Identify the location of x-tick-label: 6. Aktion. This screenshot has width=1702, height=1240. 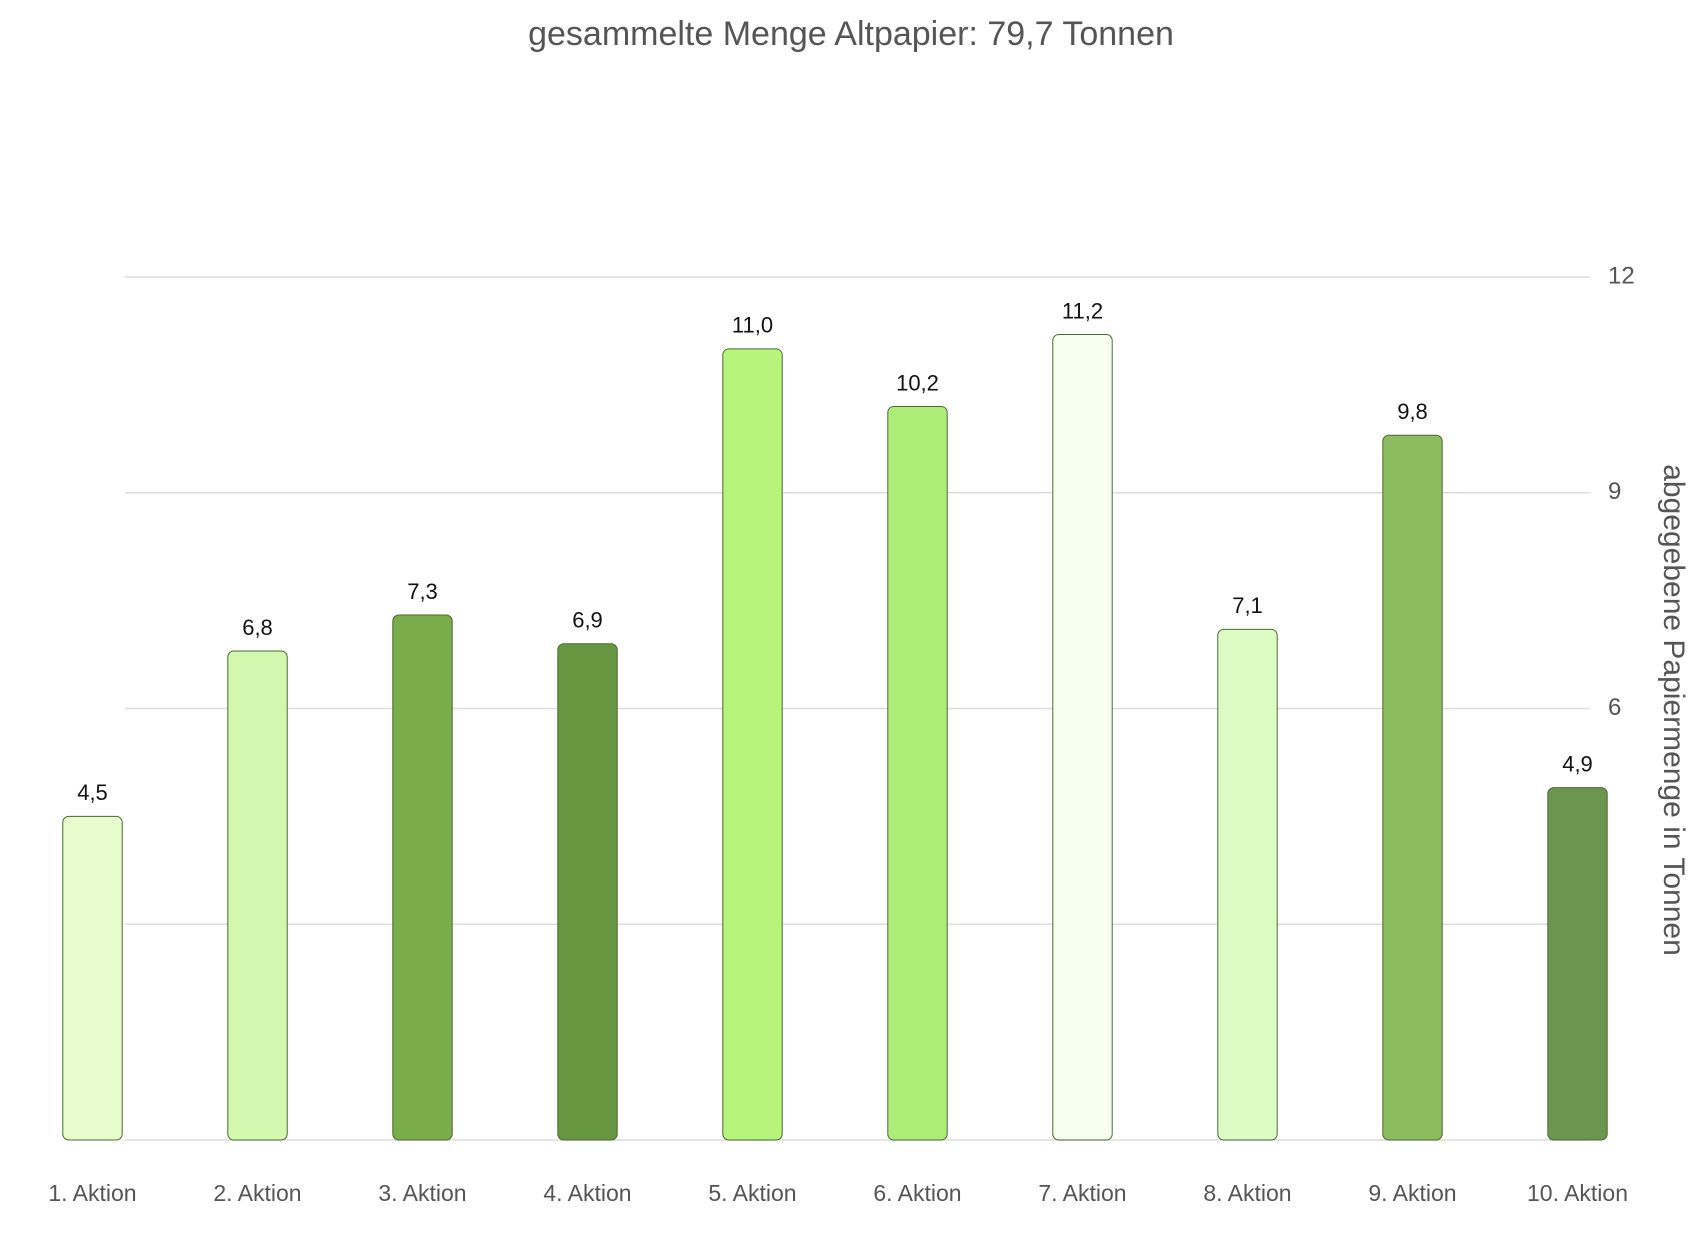
(917, 1193).